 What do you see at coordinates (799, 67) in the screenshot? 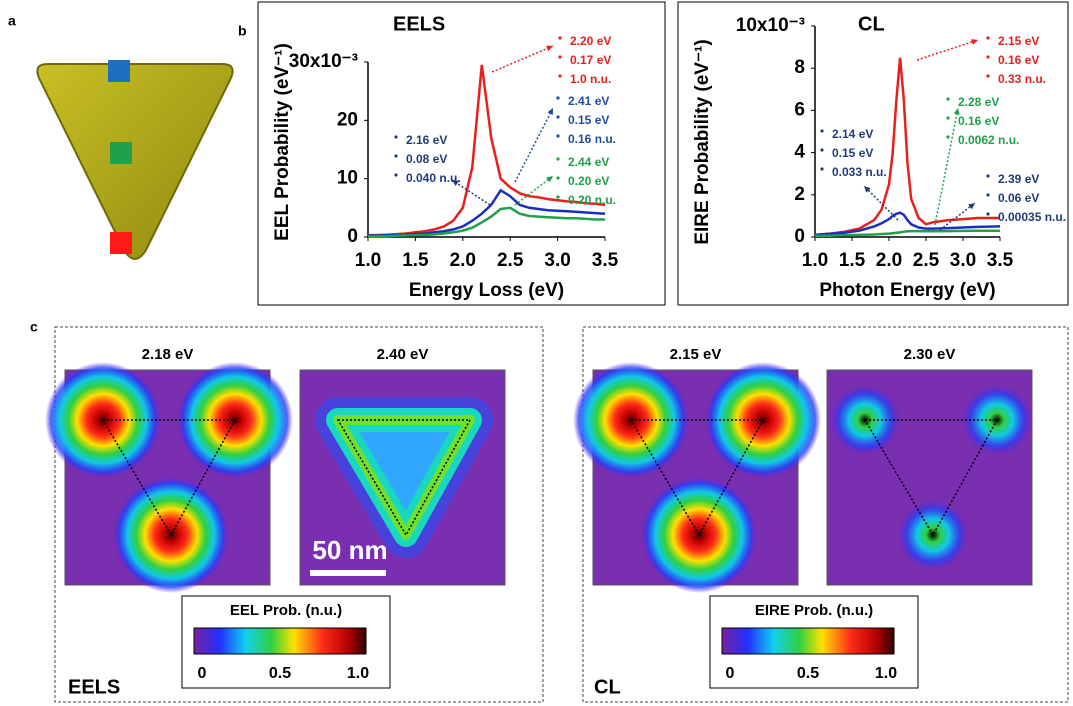
I see `y-tick-label: 8` at bounding box center [799, 67].